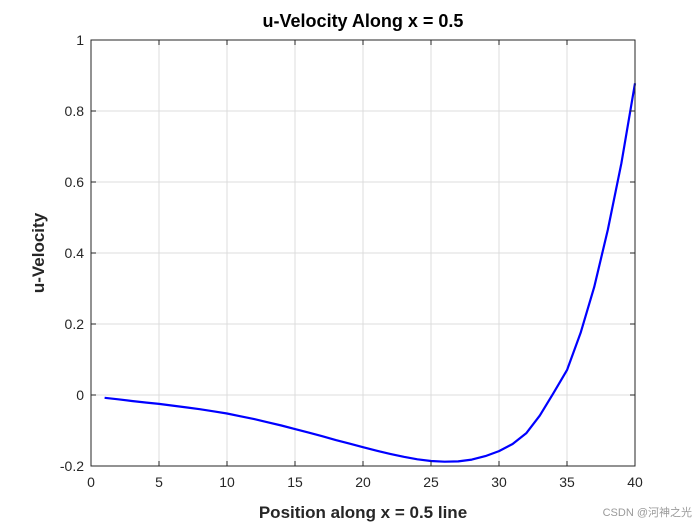 Image resolution: width=700 pixels, height=530 pixels. What do you see at coordinates (75, 253) in the screenshot?
I see `y-tick-label: 0.4` at bounding box center [75, 253].